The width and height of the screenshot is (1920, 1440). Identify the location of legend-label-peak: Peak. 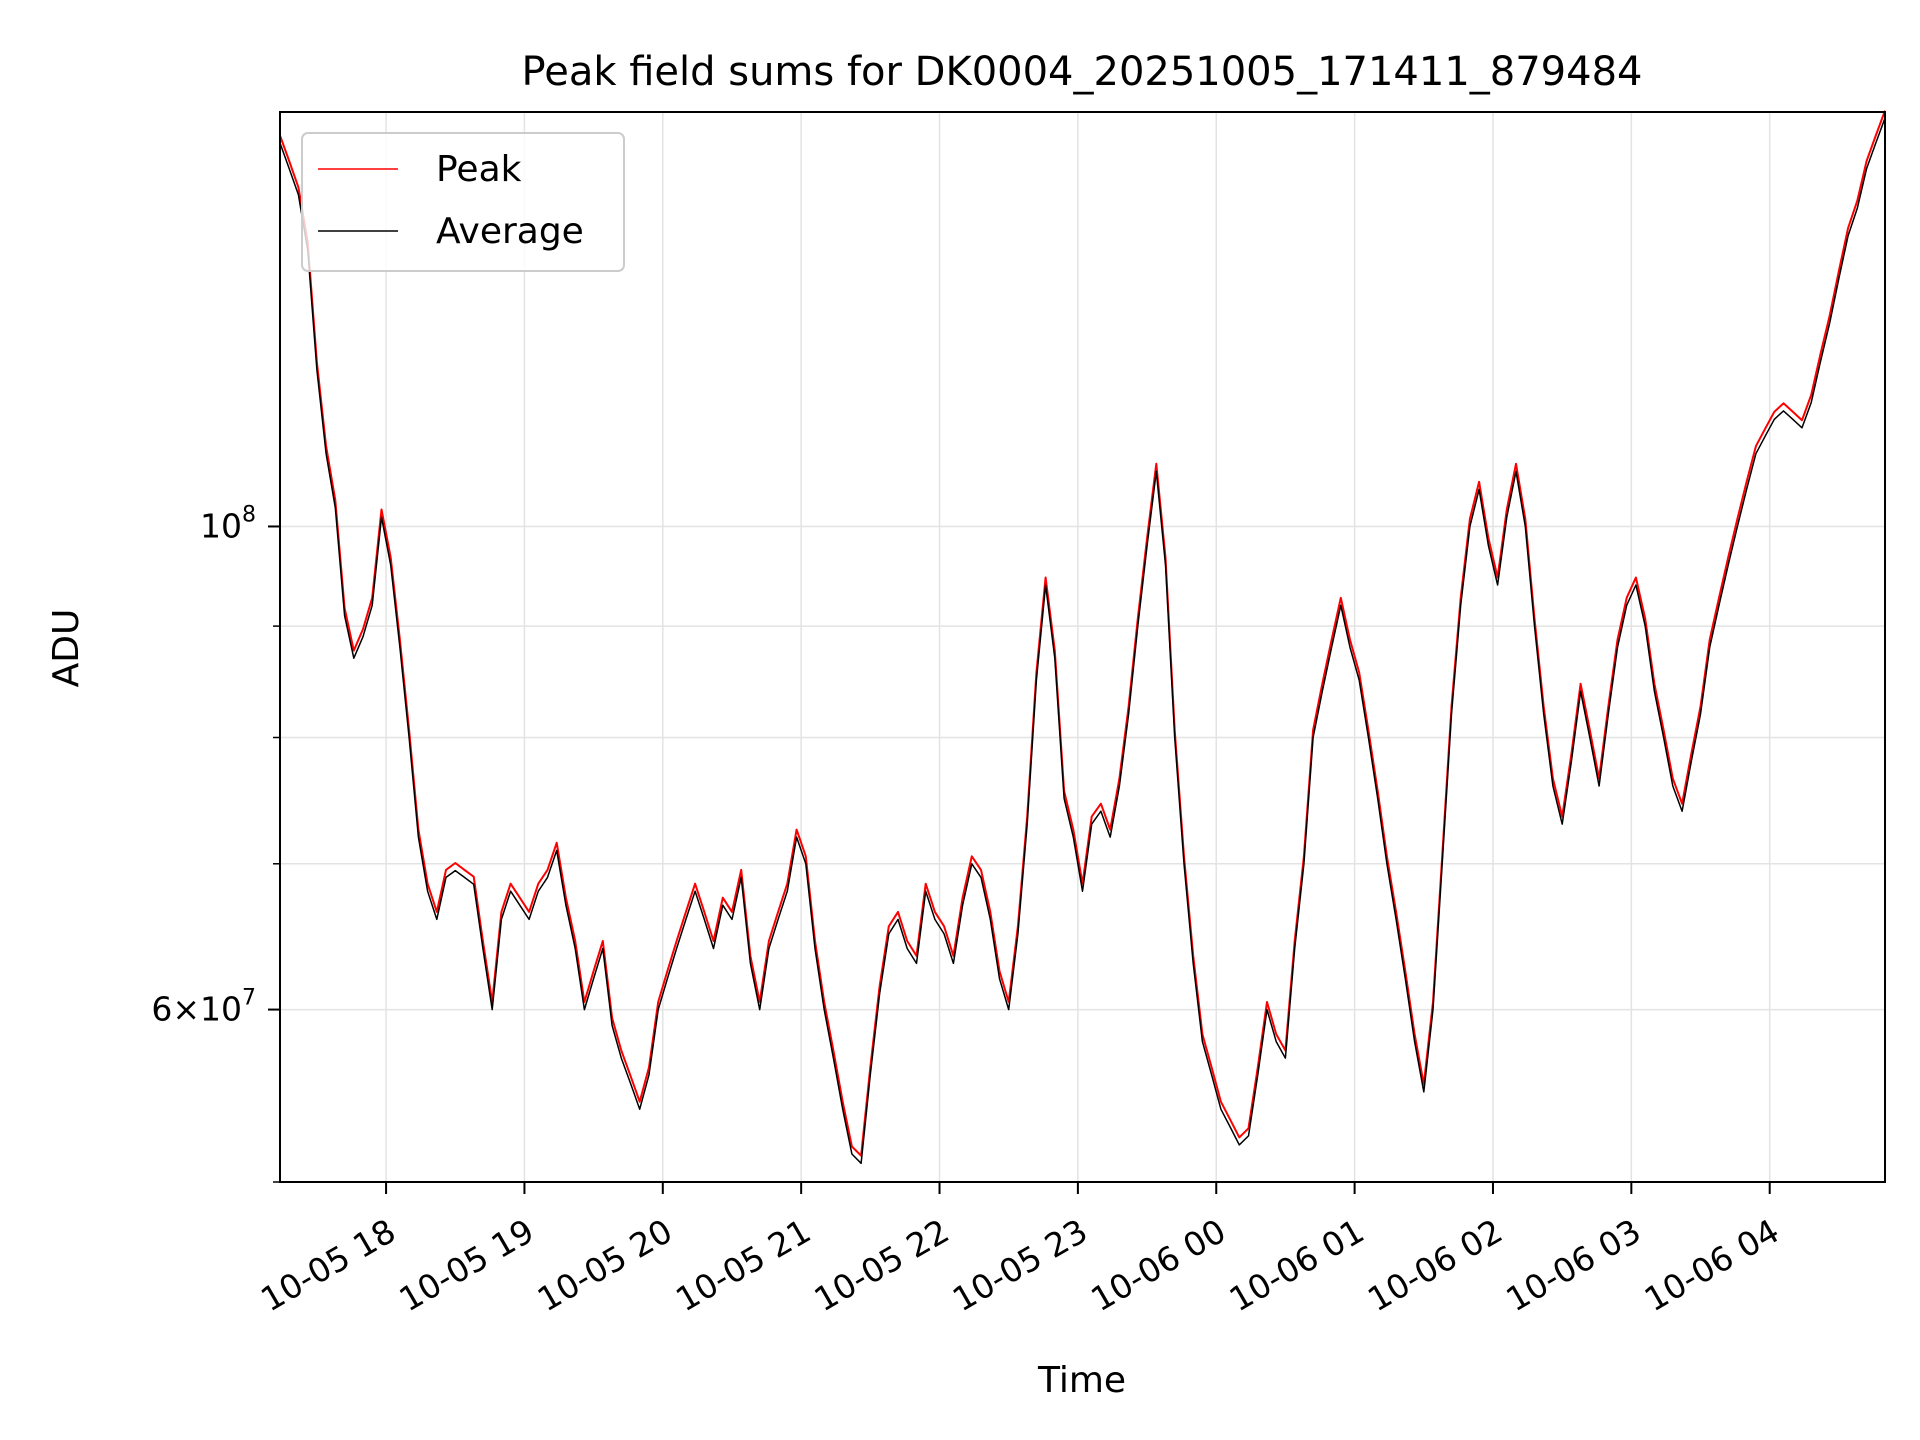
(479, 169).